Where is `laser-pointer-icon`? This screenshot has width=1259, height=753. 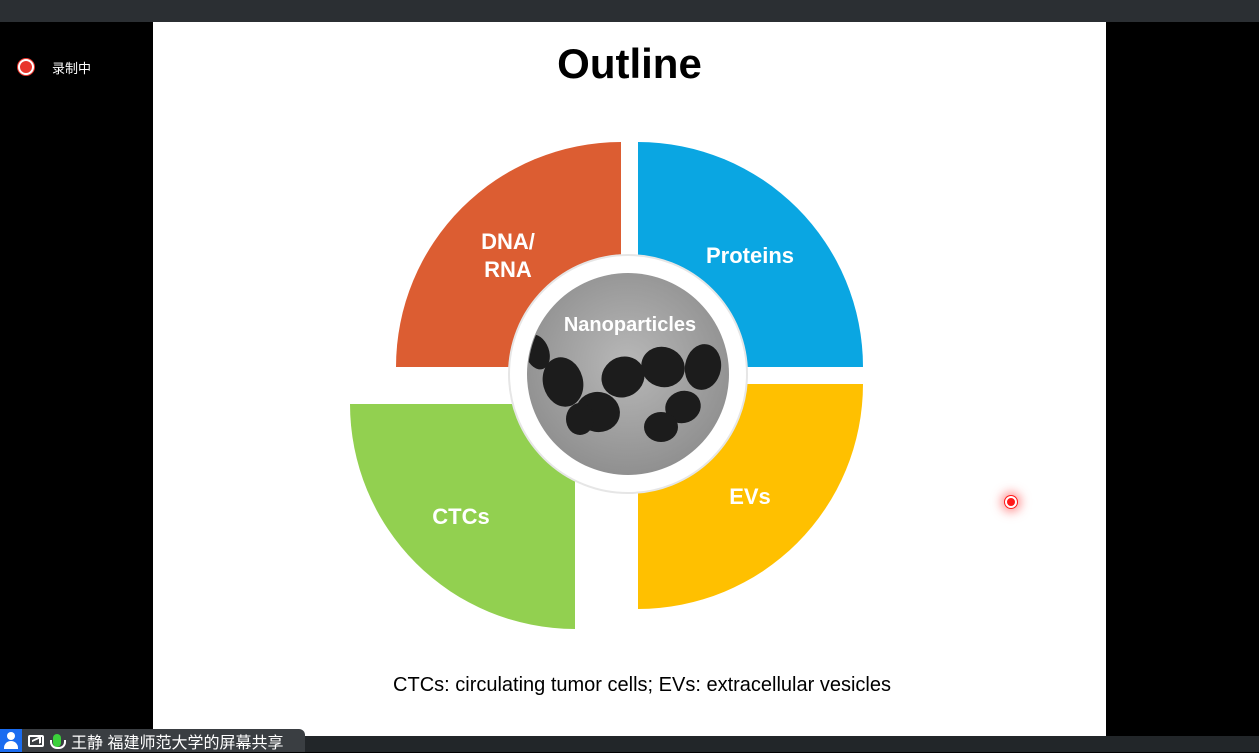
laser-pointer-icon is located at coordinates (1011, 502).